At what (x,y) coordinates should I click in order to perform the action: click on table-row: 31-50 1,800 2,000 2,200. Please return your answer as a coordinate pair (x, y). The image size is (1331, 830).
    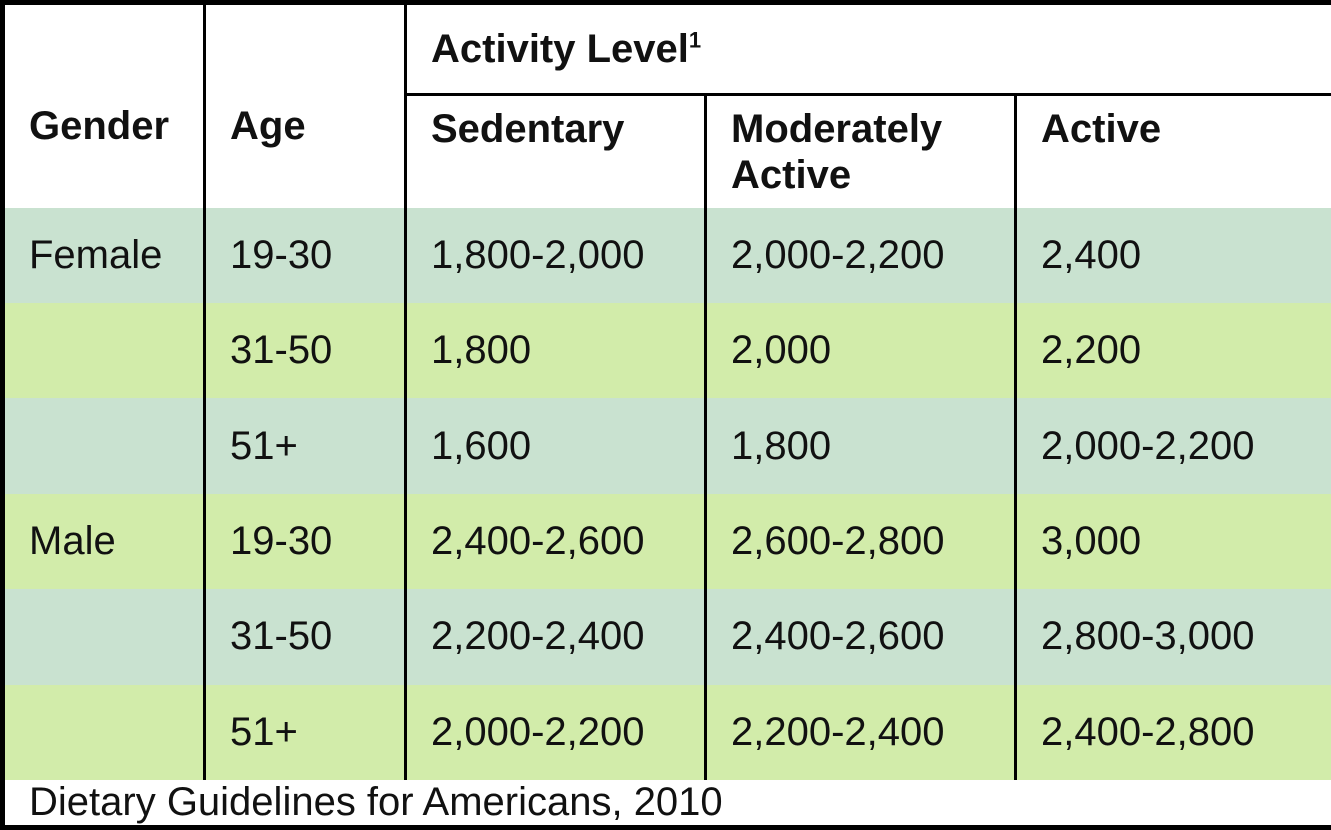
    Looking at the image, I should click on (666, 350).